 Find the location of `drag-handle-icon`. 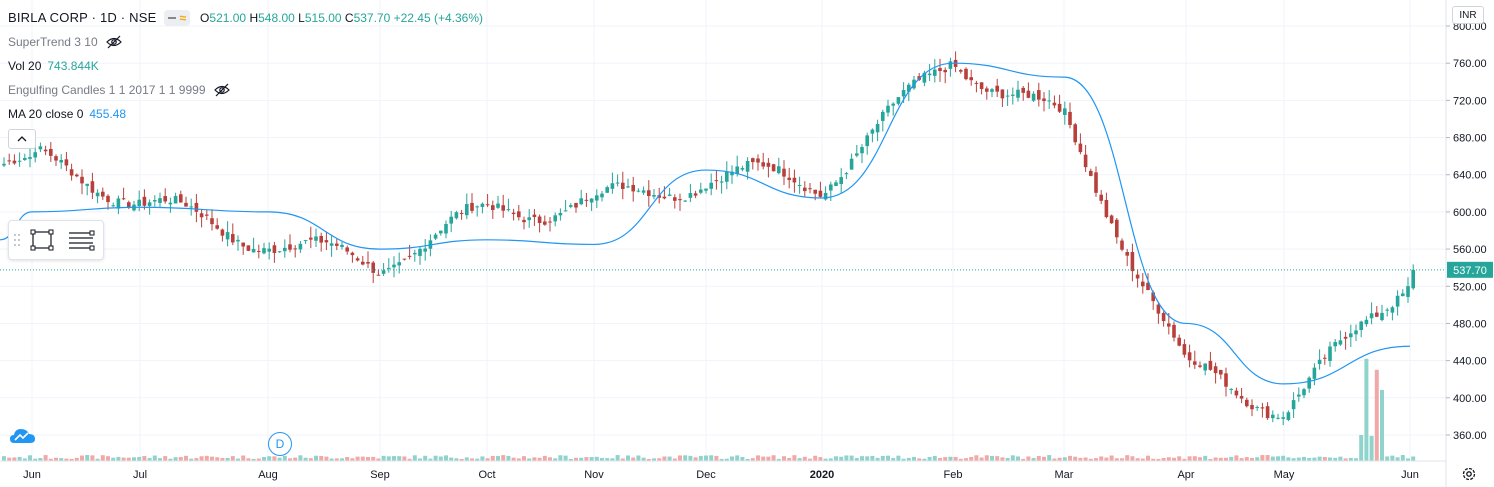

drag-handle-icon is located at coordinates (17, 240).